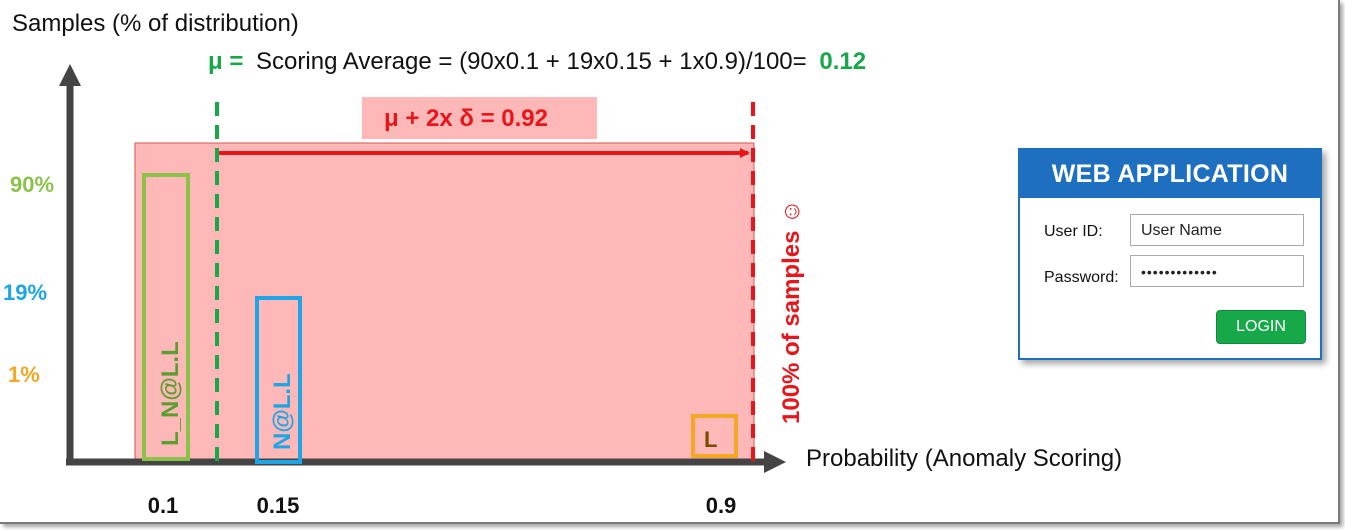 This screenshot has height=530, width=1345. Describe the element at coordinates (1073, 231) in the screenshot. I see `user-id-label: User ID:` at that location.